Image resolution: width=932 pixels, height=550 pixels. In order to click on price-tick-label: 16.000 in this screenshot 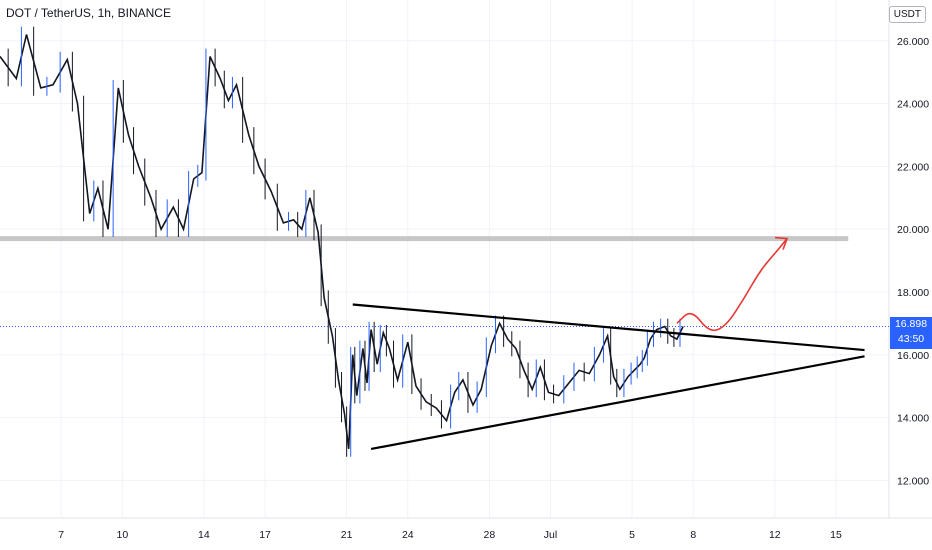, I will do `click(913, 356)`.